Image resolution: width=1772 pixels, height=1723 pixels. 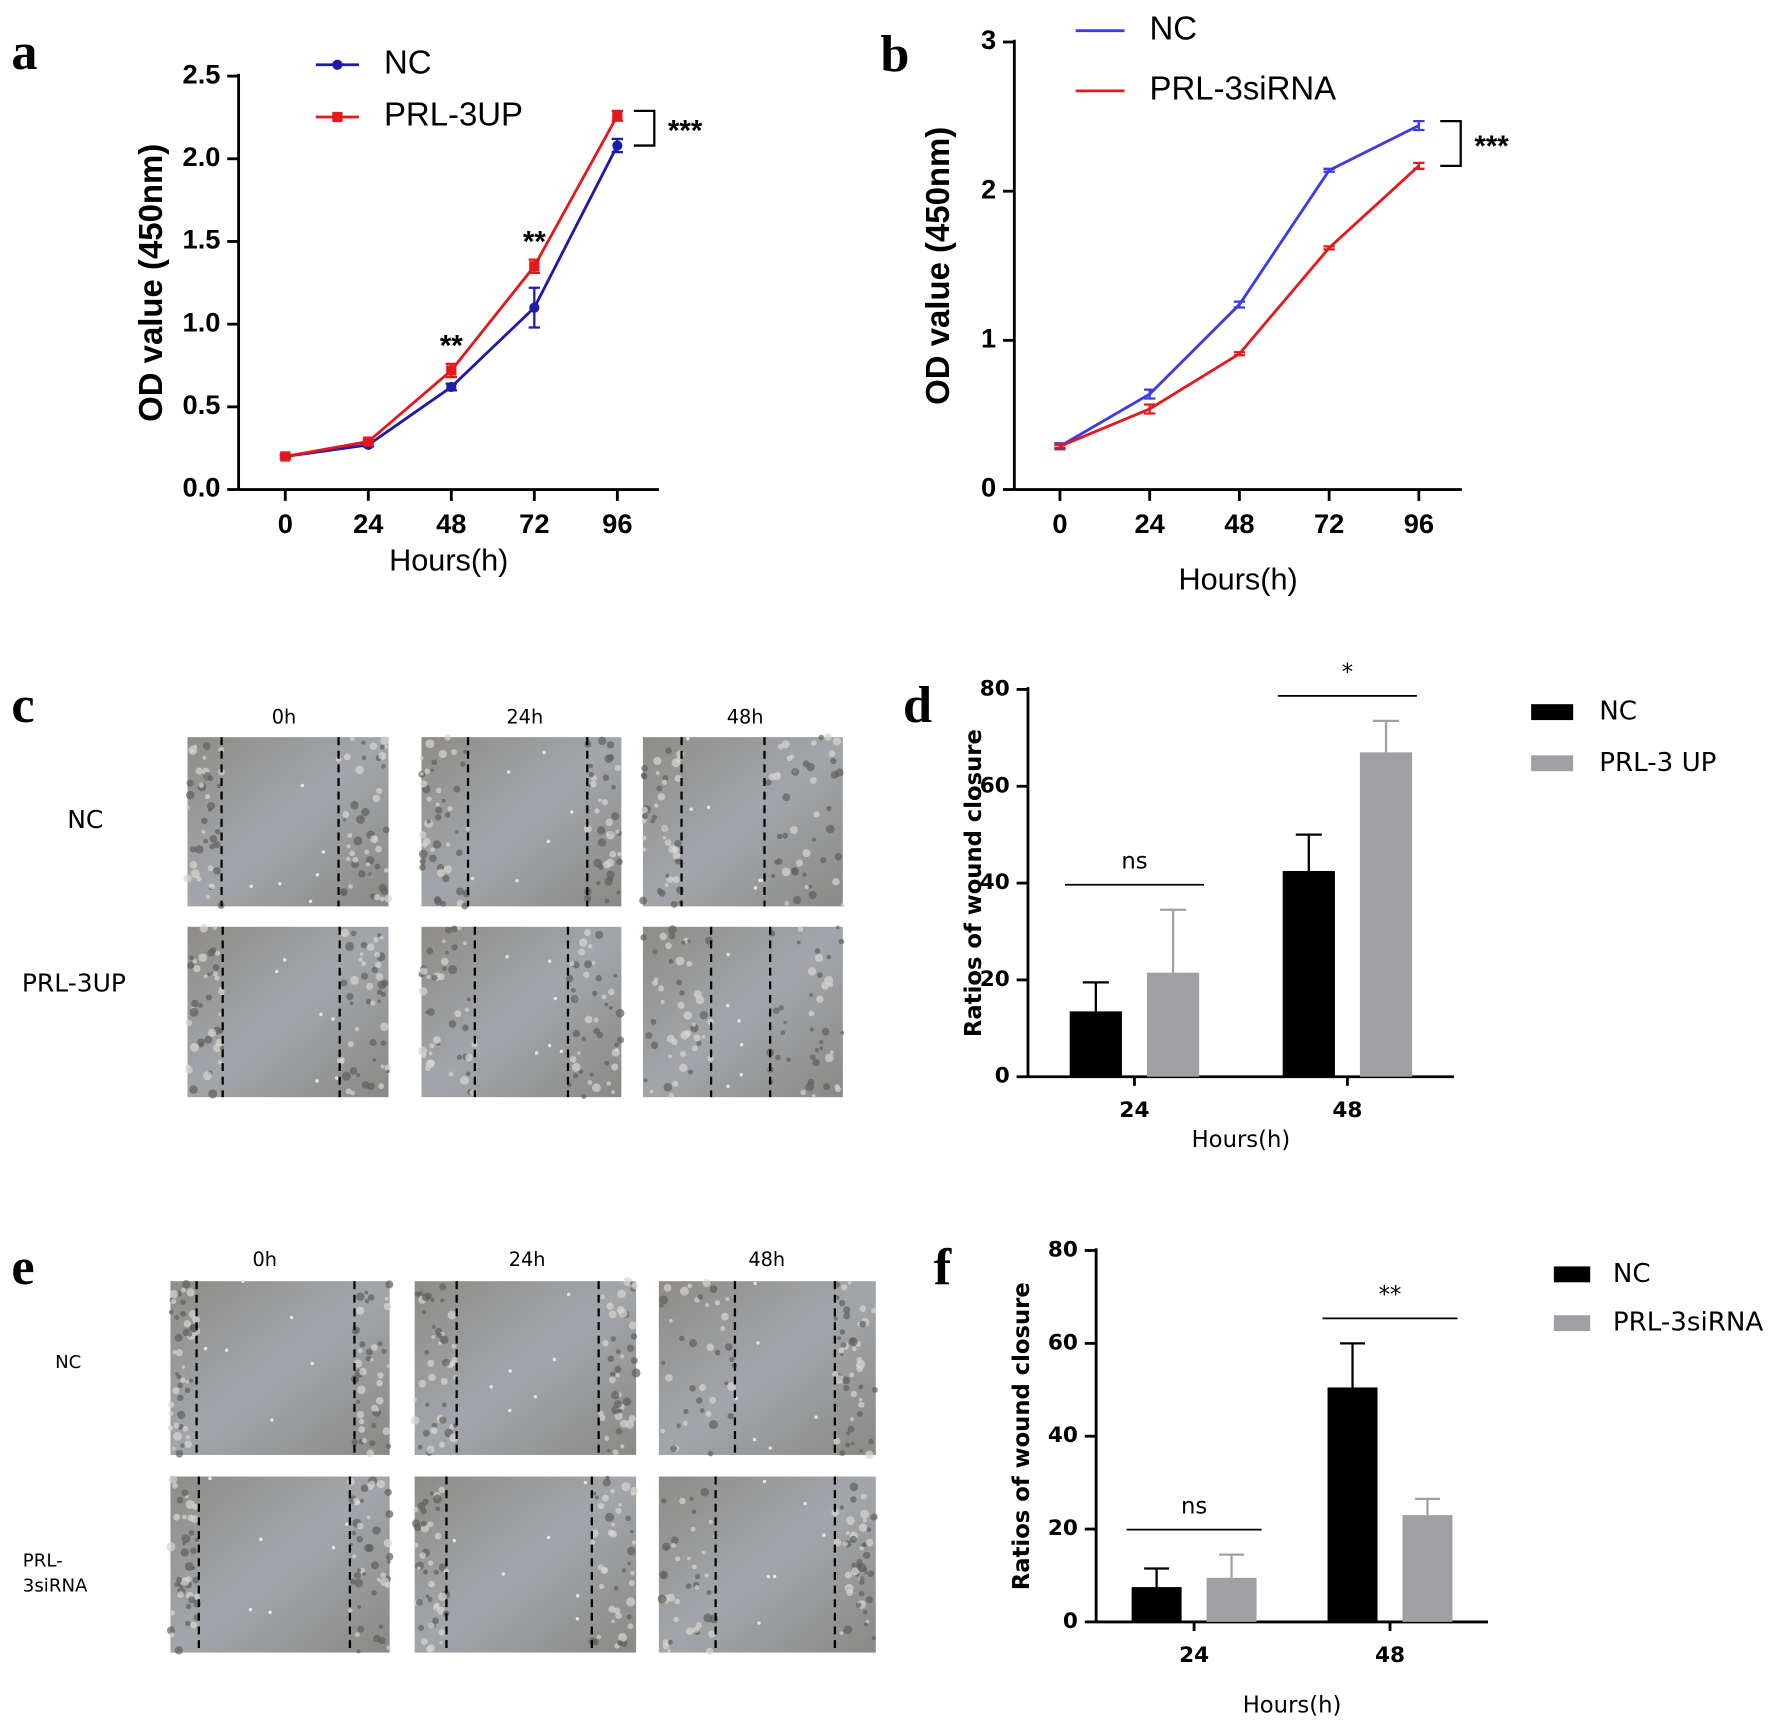 I want to click on bracket, so click(x=644, y=128).